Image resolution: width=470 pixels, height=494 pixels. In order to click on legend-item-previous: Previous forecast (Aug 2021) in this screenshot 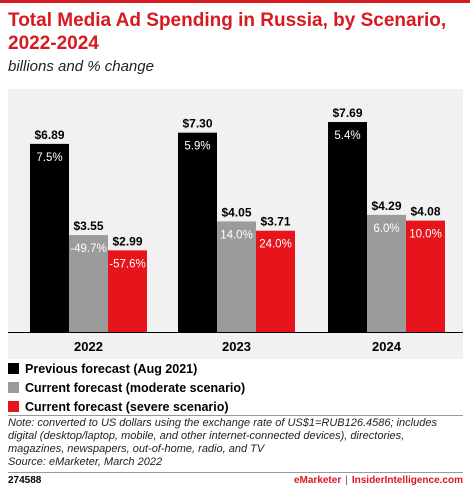, I will do `click(126, 368)`.